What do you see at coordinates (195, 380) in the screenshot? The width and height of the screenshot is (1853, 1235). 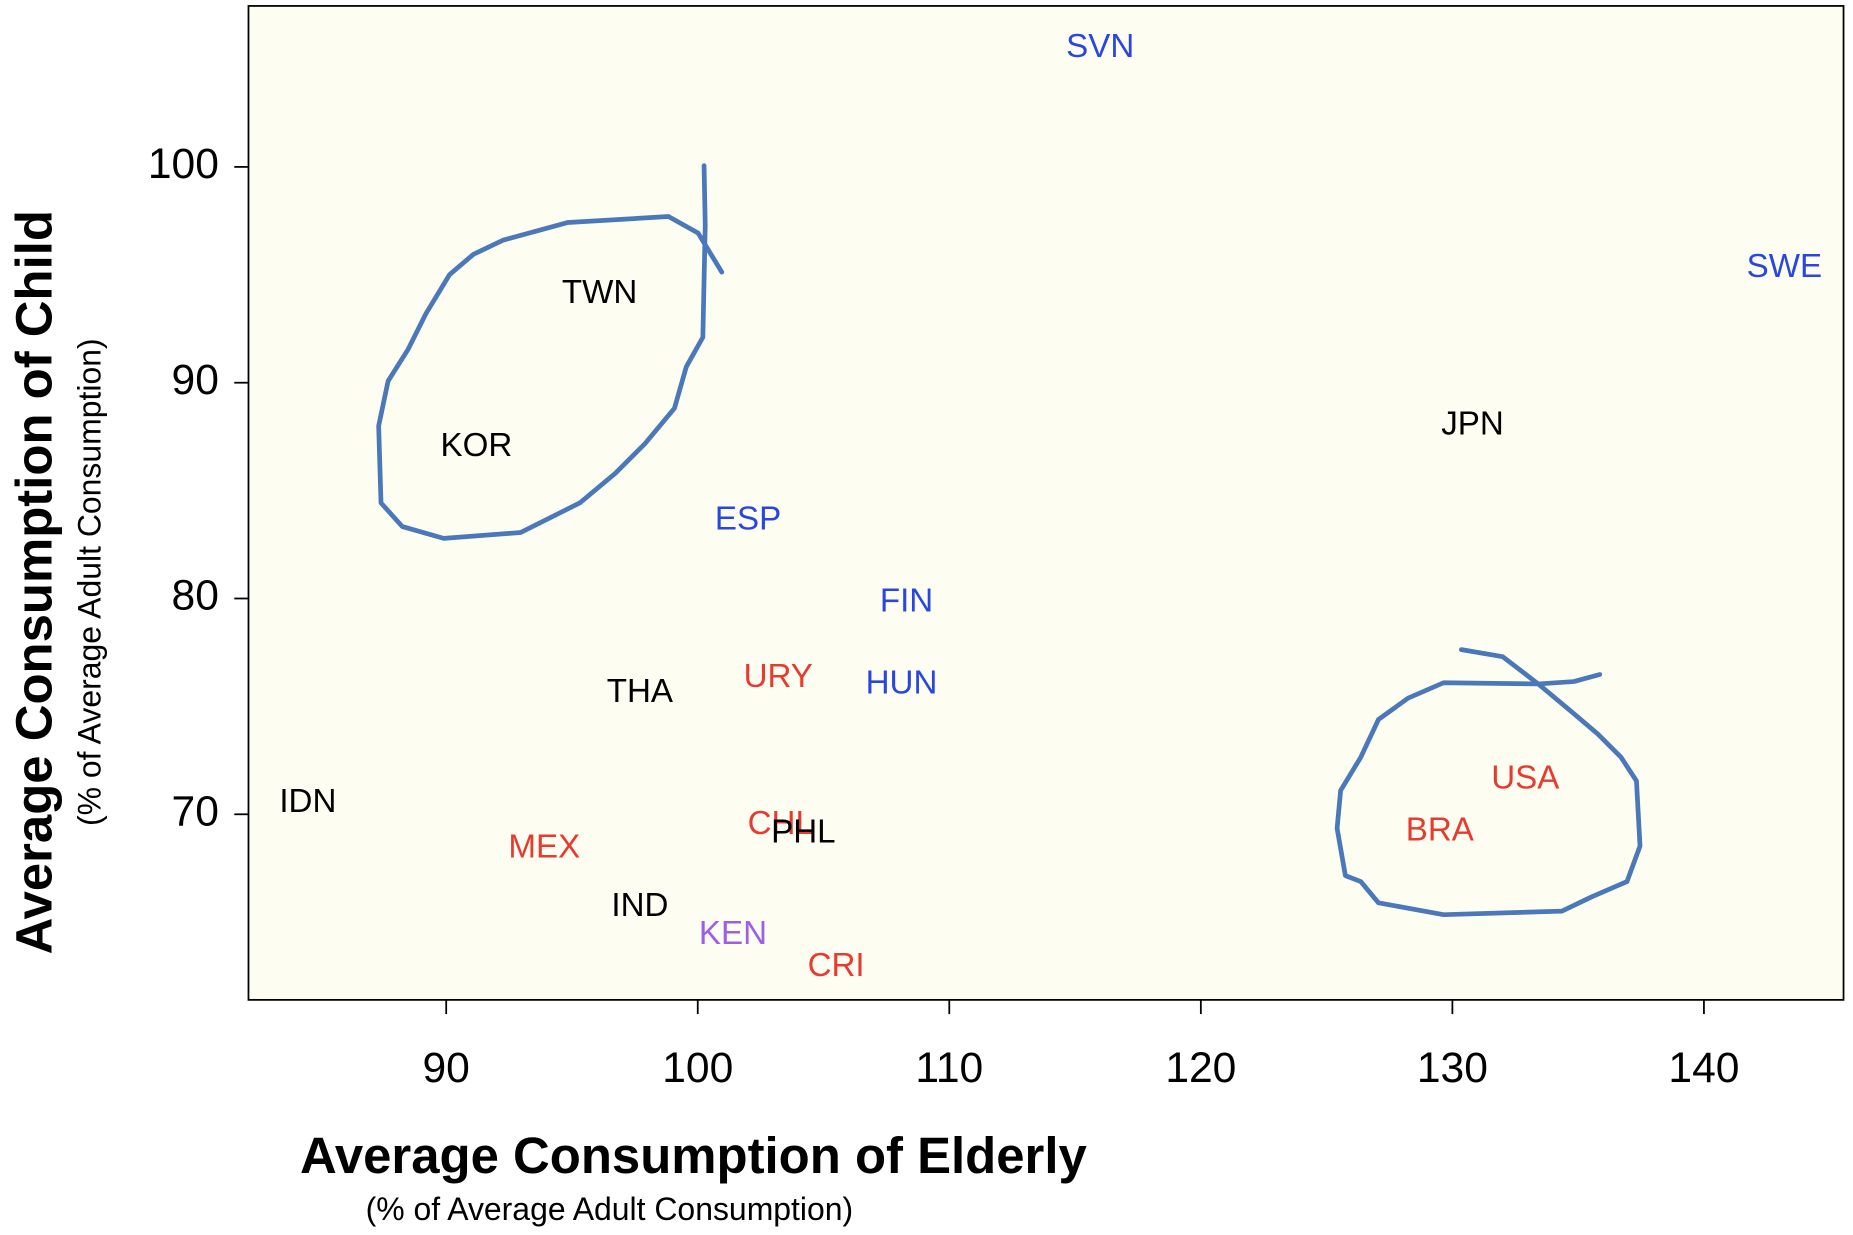 I see `y-tick-label: 90` at bounding box center [195, 380].